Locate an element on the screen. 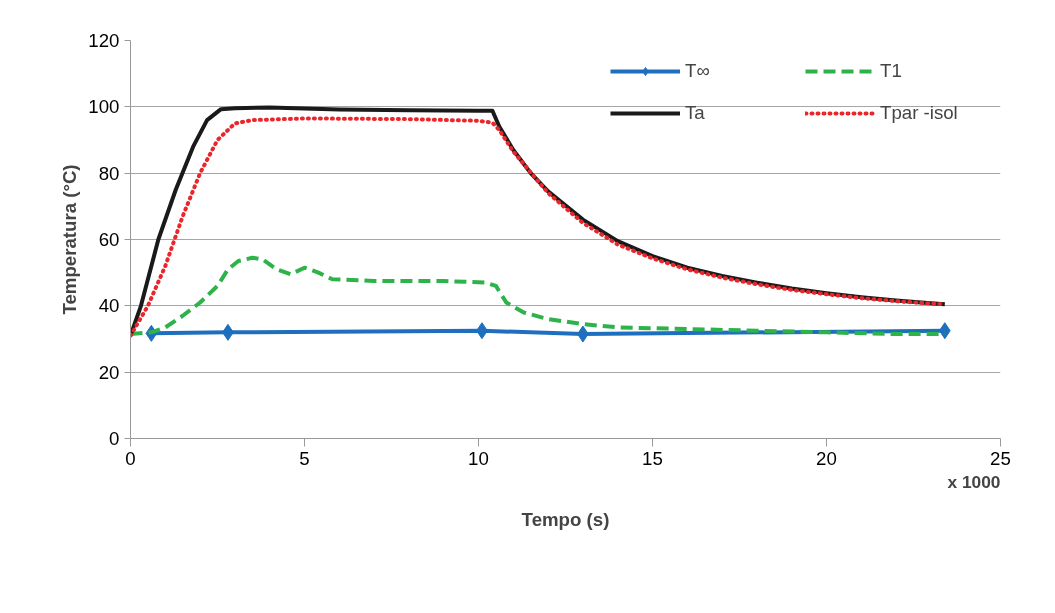 The height and width of the screenshot is (613, 1055). y-tick-label: 0 is located at coordinates (114, 438).